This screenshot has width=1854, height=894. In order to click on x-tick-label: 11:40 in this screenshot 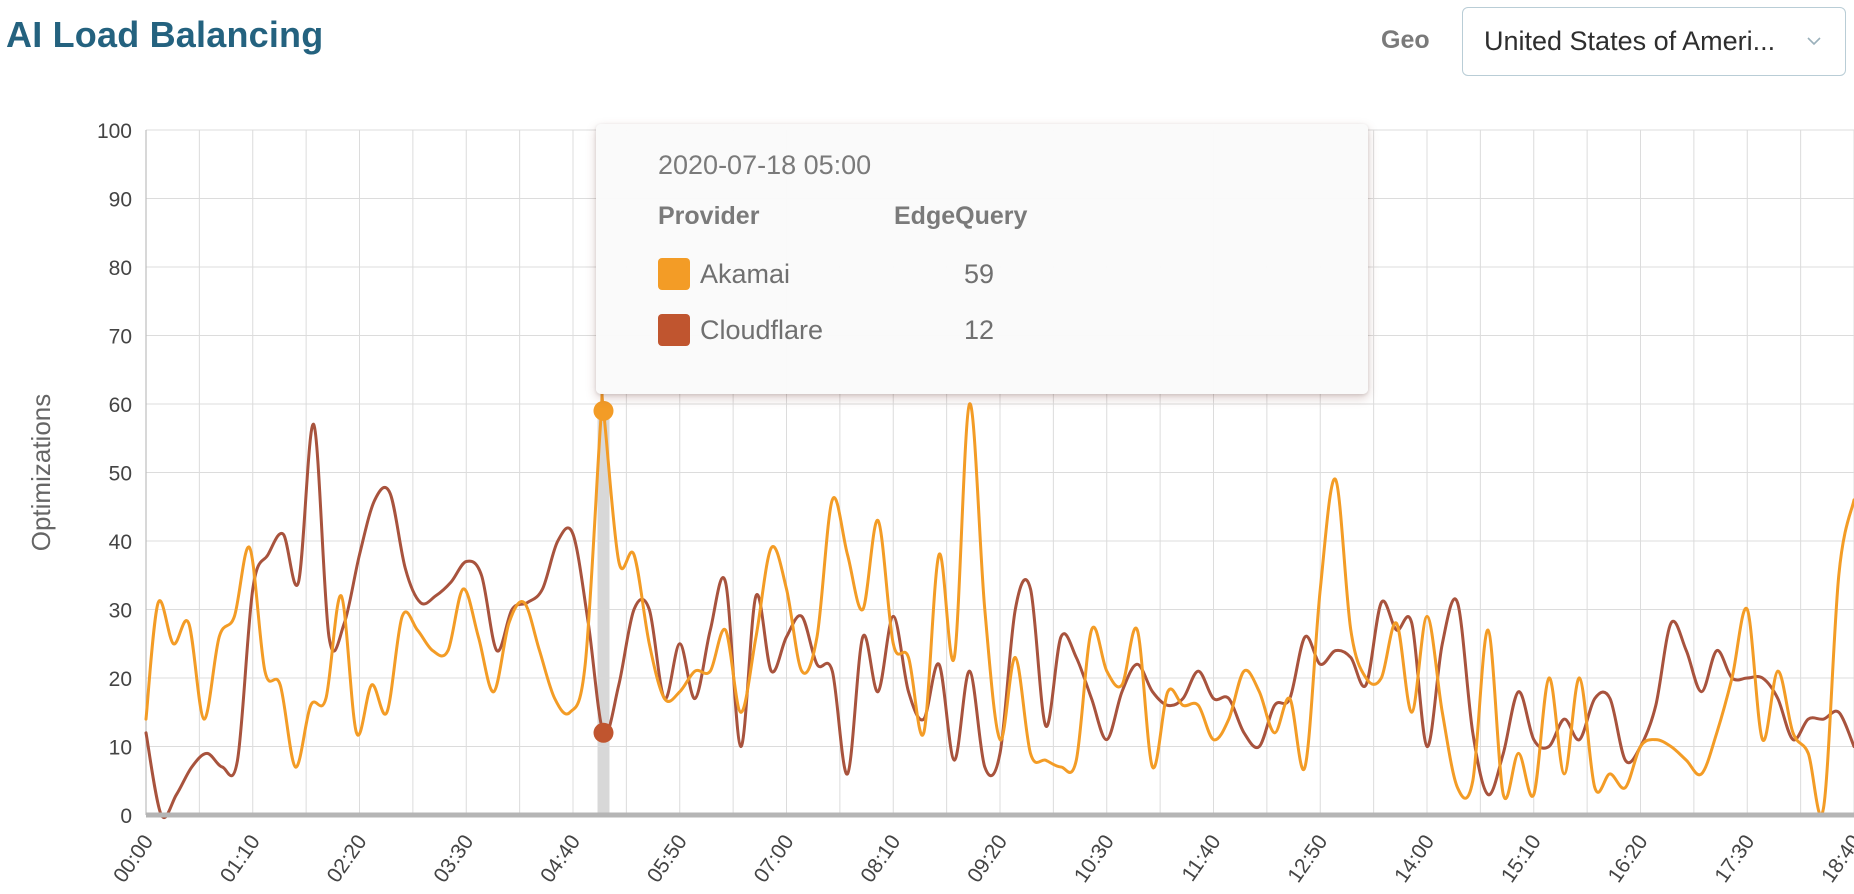, I will do `click(1202, 858)`.